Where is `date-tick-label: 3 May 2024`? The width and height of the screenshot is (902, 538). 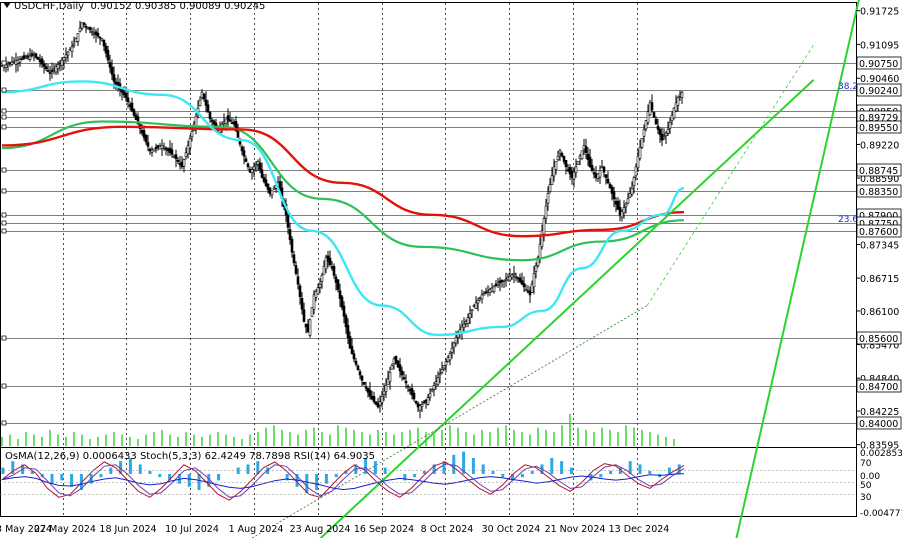 date-tick-label: 3 May 2024 is located at coordinates (26, 529).